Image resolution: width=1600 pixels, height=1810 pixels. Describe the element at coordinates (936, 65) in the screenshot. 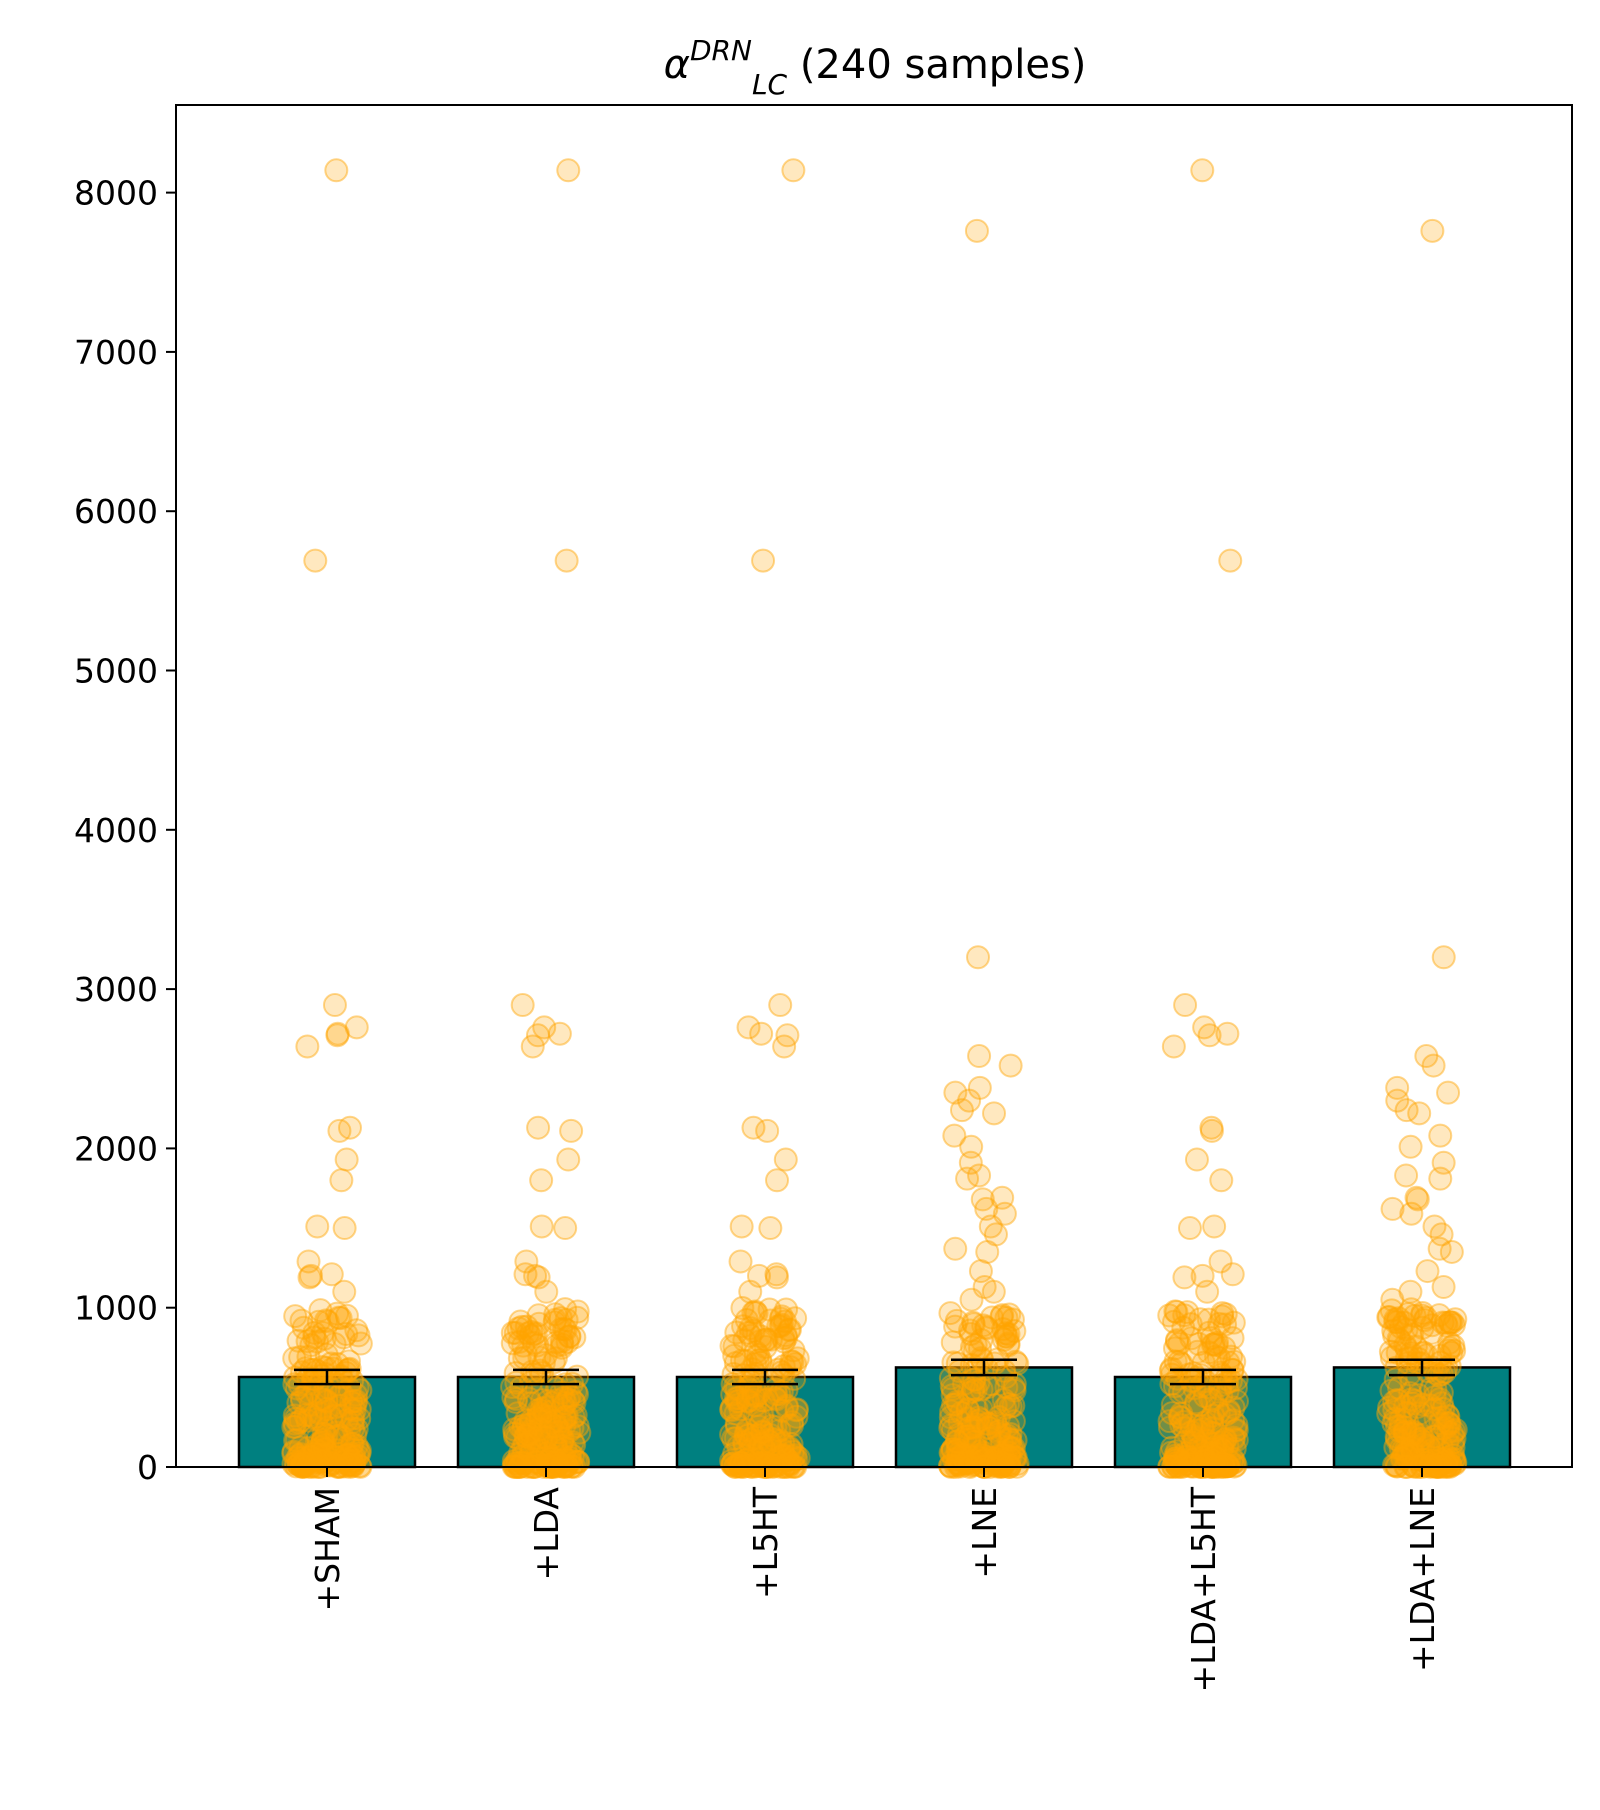

I see `title-suffix: (240 samples)` at that location.